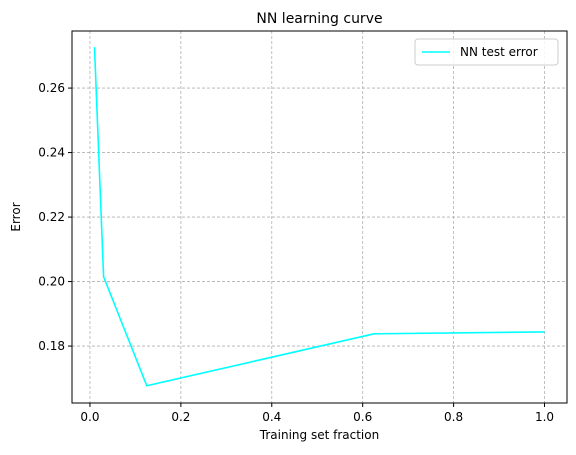 This screenshot has width=576, height=455. Describe the element at coordinates (51, 88) in the screenshot. I see `y-tick-label: 0.26` at that location.